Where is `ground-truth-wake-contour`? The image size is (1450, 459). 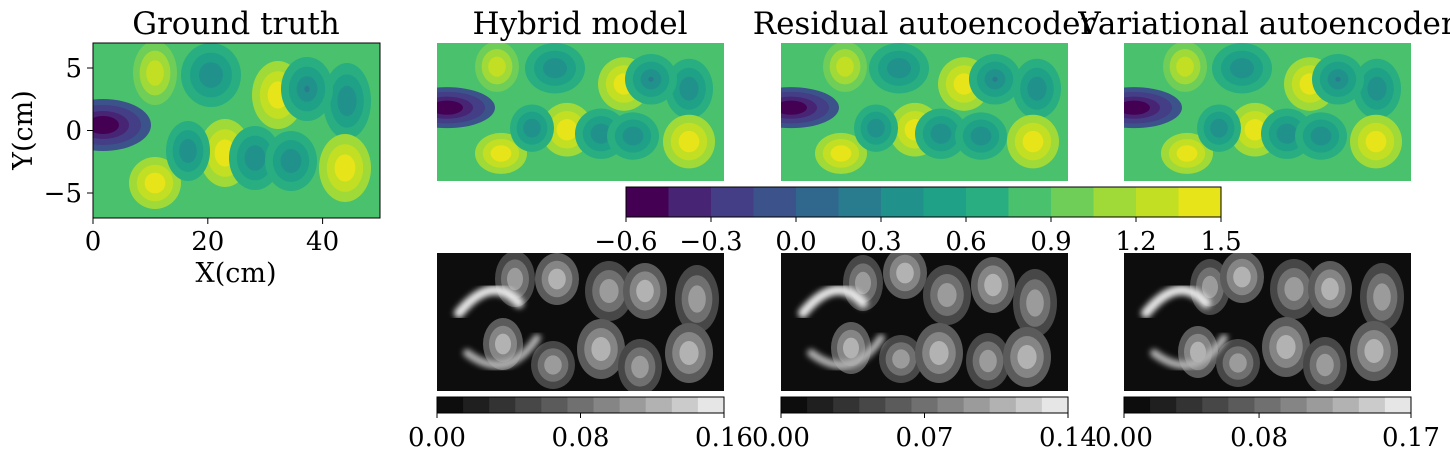 ground-truth-wake-contour is located at coordinates (106, 125).